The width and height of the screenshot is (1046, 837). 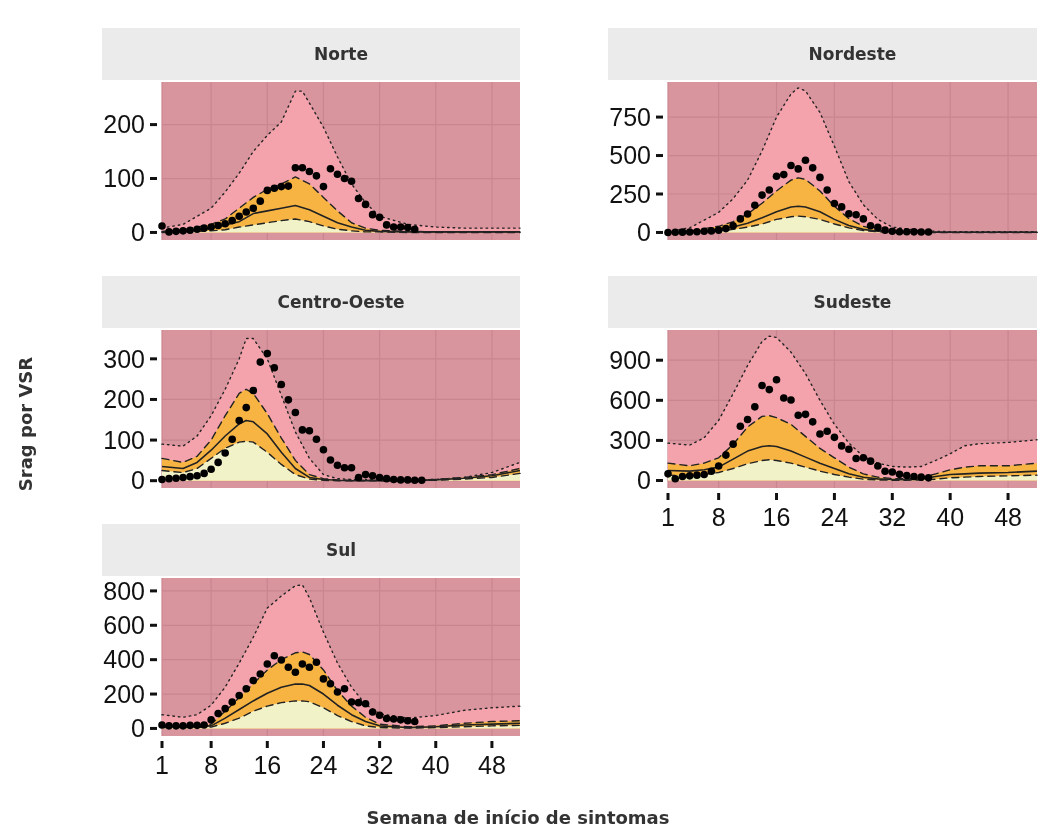 I want to click on x-tick-label: 1, so click(x=668, y=517).